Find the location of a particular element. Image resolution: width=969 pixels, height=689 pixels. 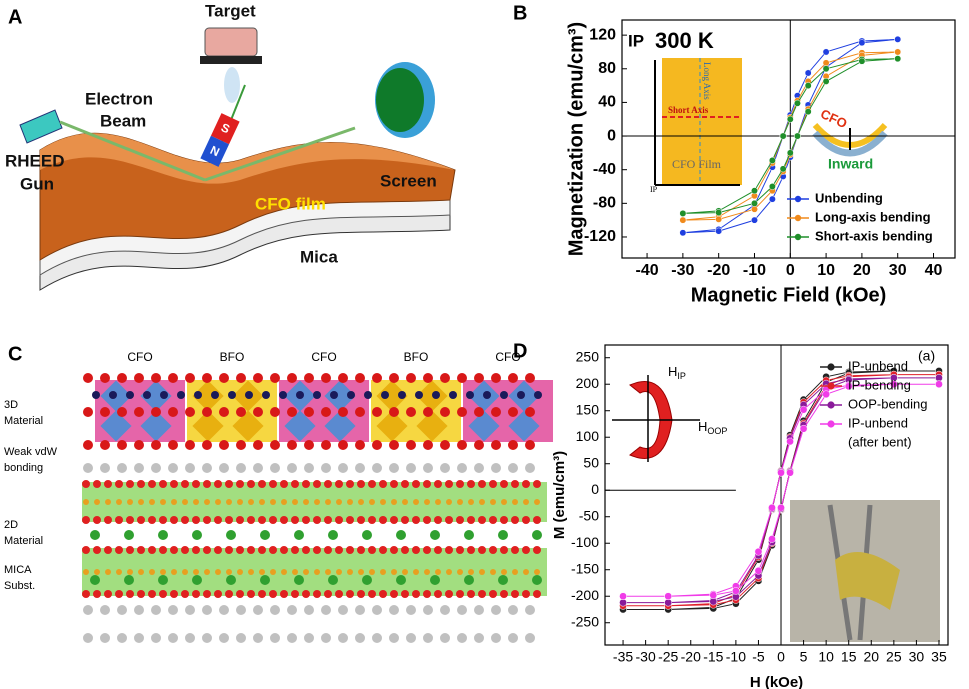

legend-label: Long-axis bending is located at coordinates (873, 216).